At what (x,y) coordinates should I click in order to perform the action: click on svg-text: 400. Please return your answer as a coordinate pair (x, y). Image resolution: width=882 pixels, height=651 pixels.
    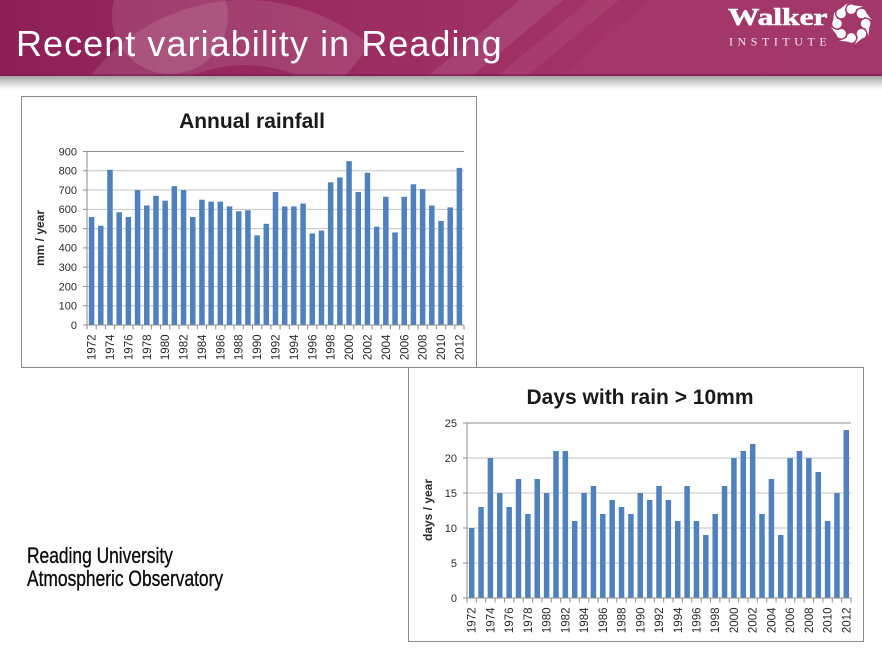
    Looking at the image, I should click on (68, 249).